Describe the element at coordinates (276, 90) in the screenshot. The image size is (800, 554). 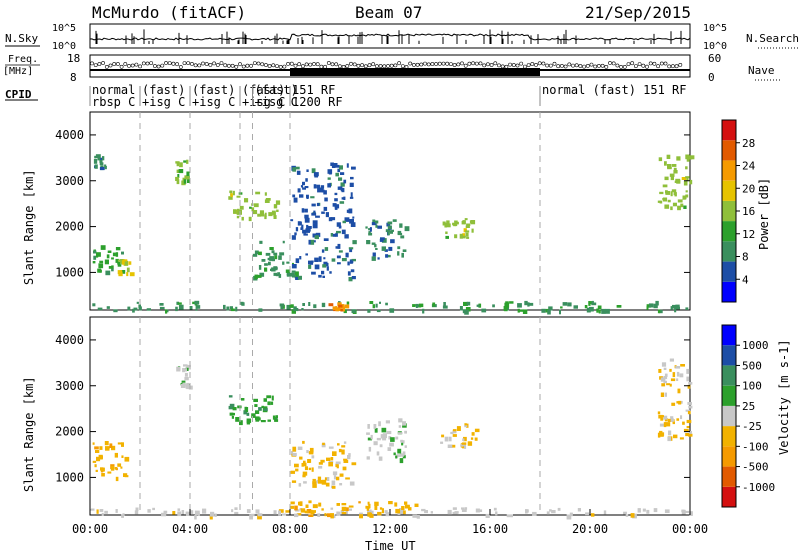
I see `cpid-entry-line1: (fast)` at that location.